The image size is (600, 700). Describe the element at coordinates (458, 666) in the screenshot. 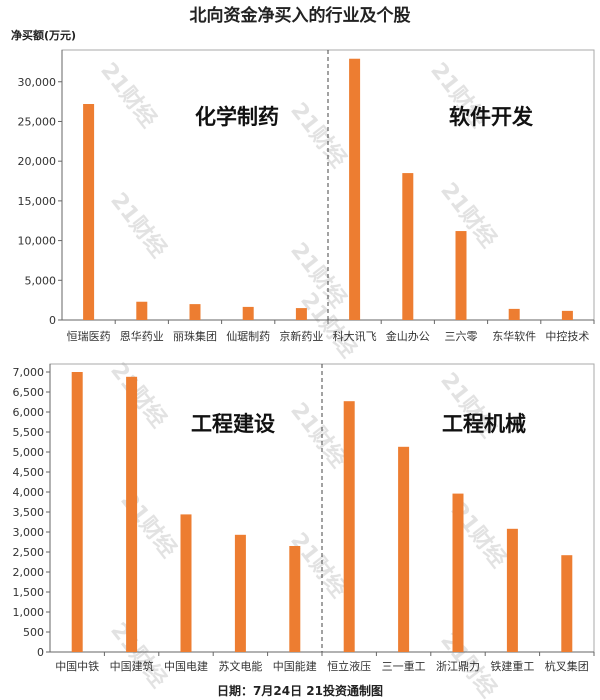

I see `category-label: 浙江鼎力` at that location.